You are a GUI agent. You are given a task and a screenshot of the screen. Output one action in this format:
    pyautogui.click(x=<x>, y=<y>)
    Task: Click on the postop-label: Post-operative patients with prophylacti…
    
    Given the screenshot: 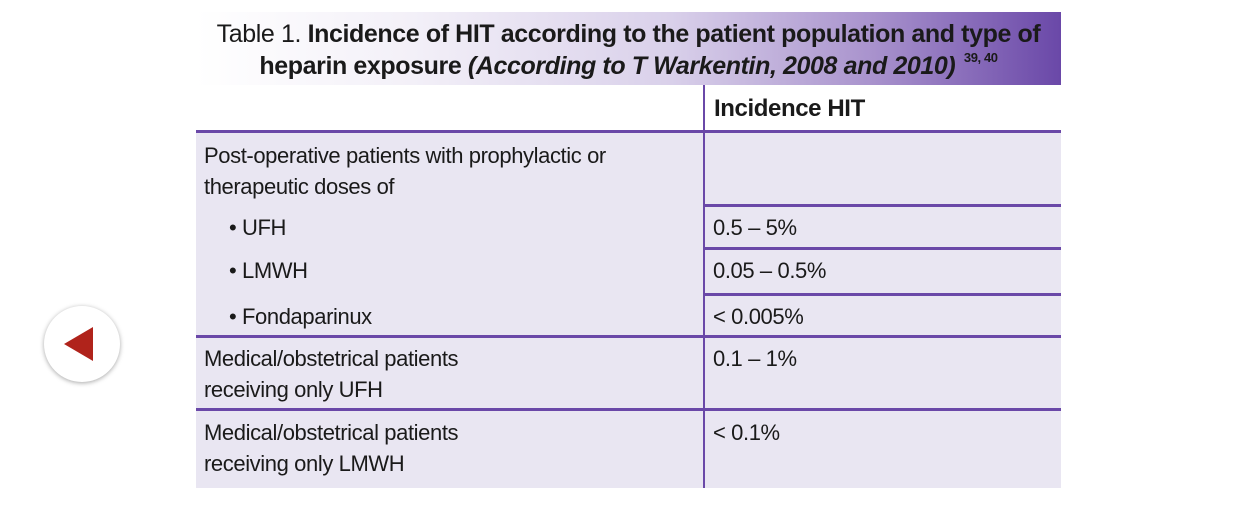 What is the action you would take?
    pyautogui.click(x=405, y=171)
    